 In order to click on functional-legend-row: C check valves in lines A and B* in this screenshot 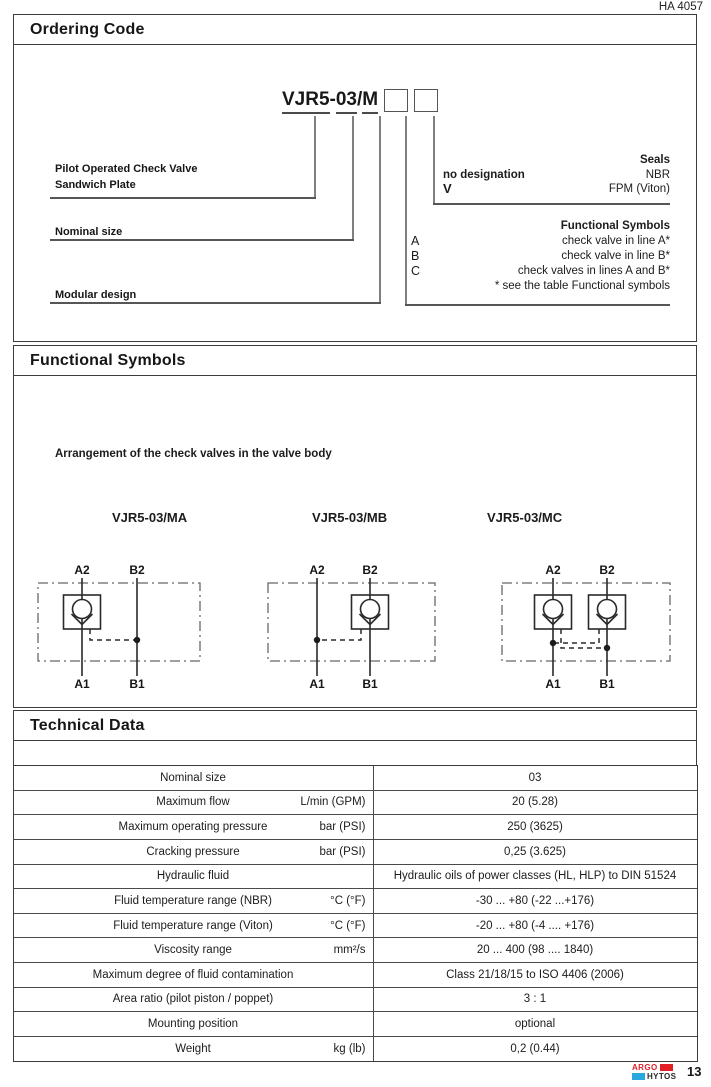, I will do `click(540, 271)`.